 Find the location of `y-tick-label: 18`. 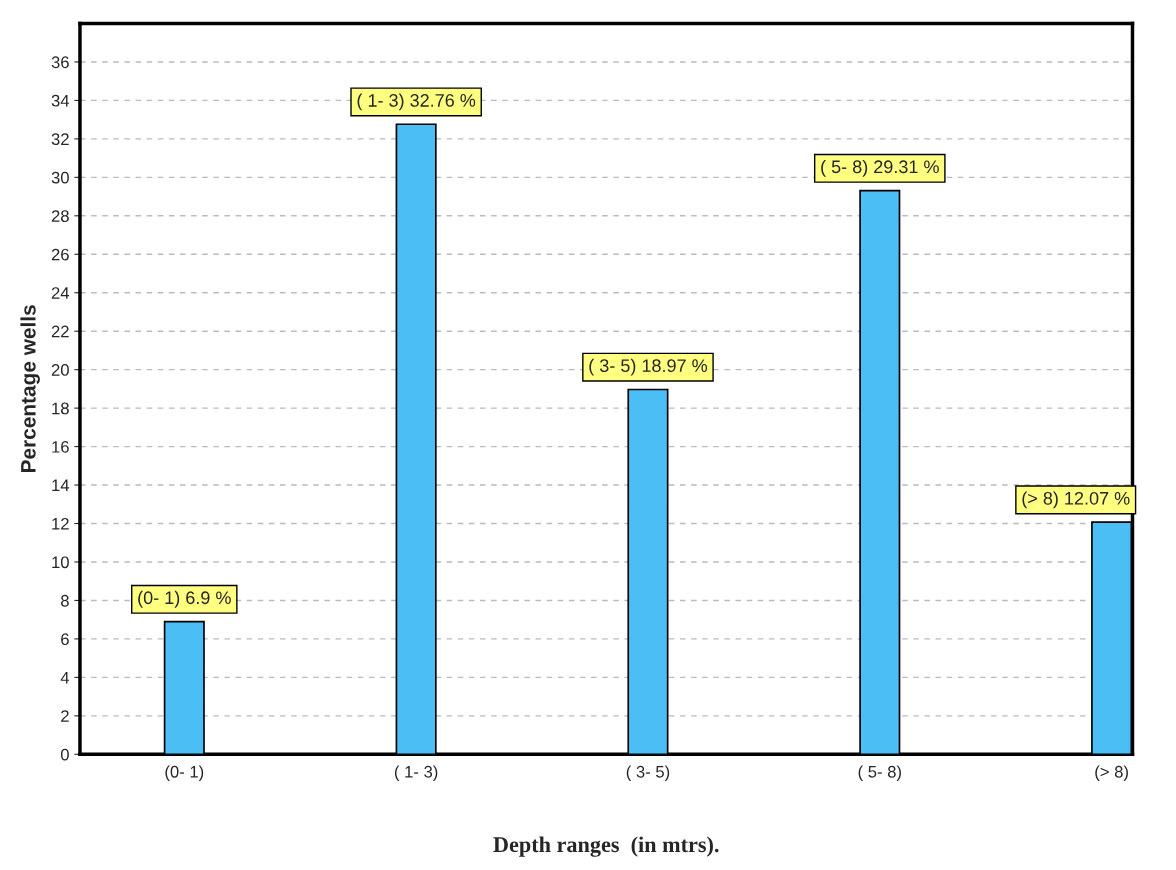

y-tick-label: 18 is located at coordinates (60, 408).